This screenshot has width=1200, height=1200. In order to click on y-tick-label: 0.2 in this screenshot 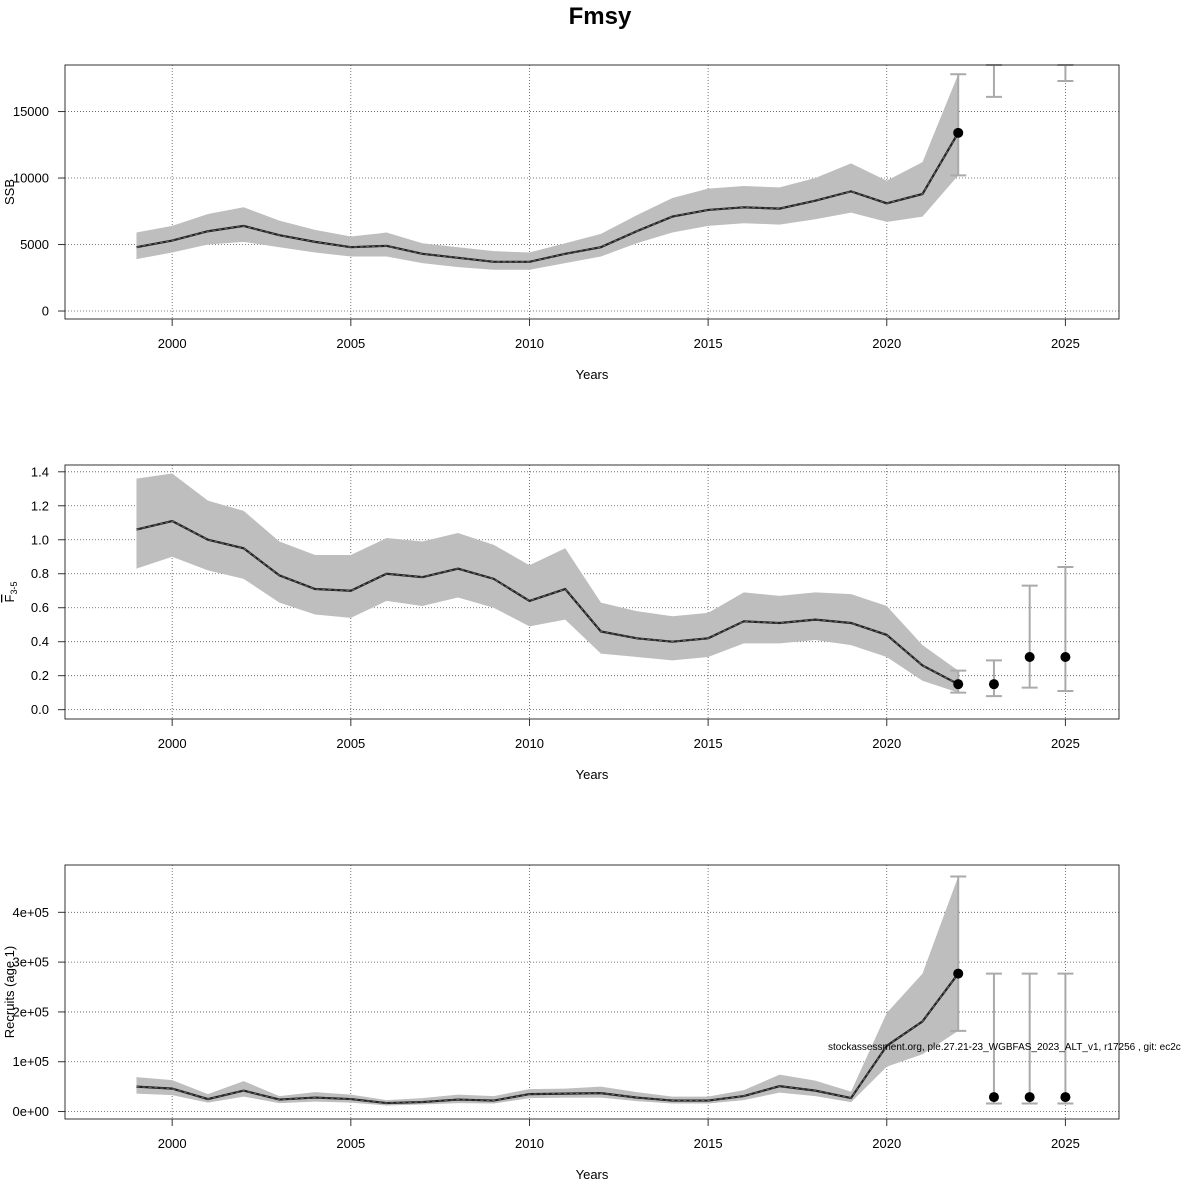, I will do `click(40, 675)`.